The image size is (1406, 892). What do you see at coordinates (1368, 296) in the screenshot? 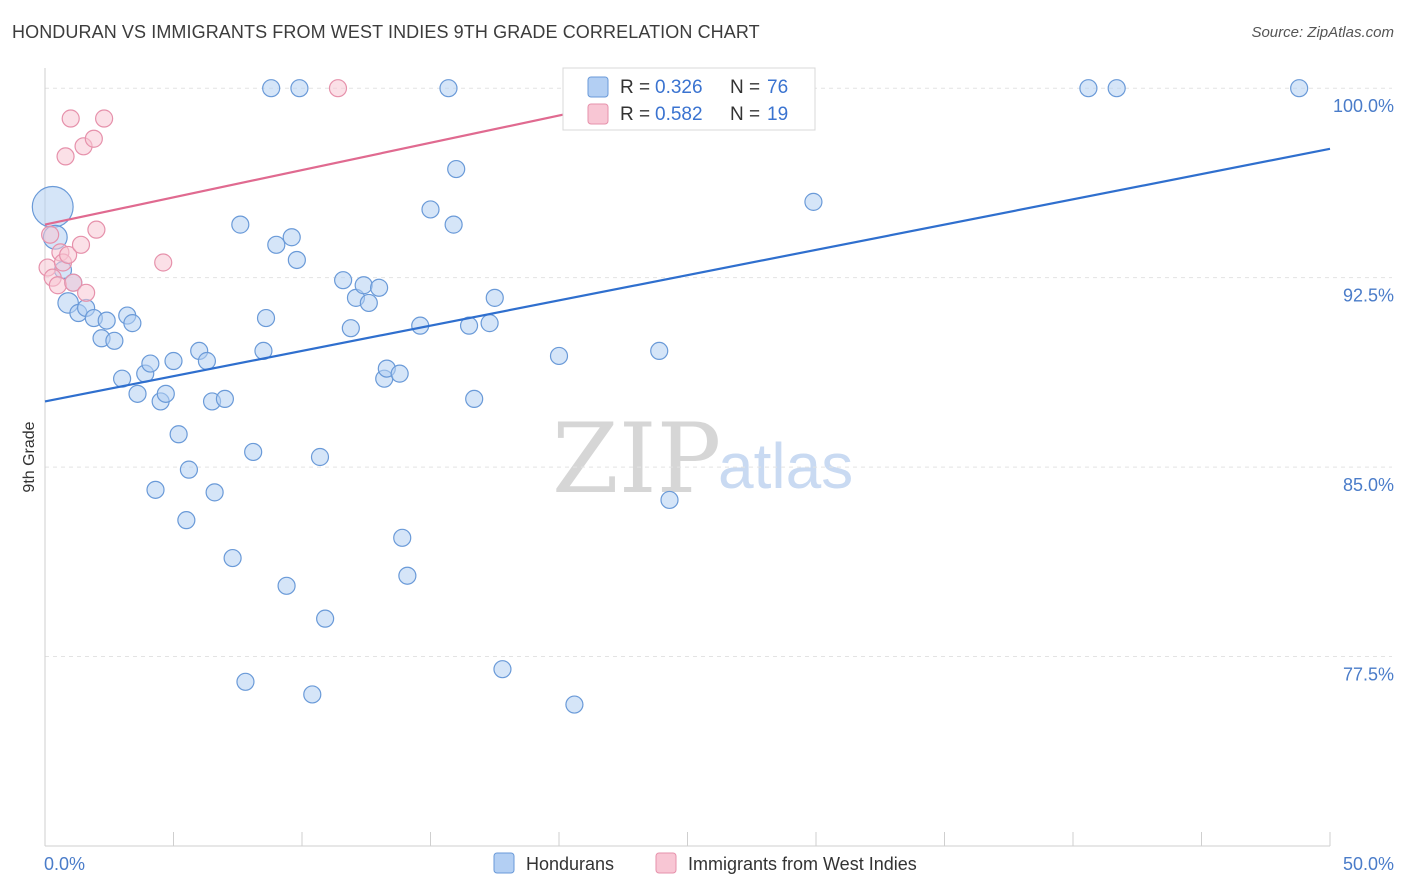
I see `y-tick-label: 92.5%` at bounding box center [1368, 296].